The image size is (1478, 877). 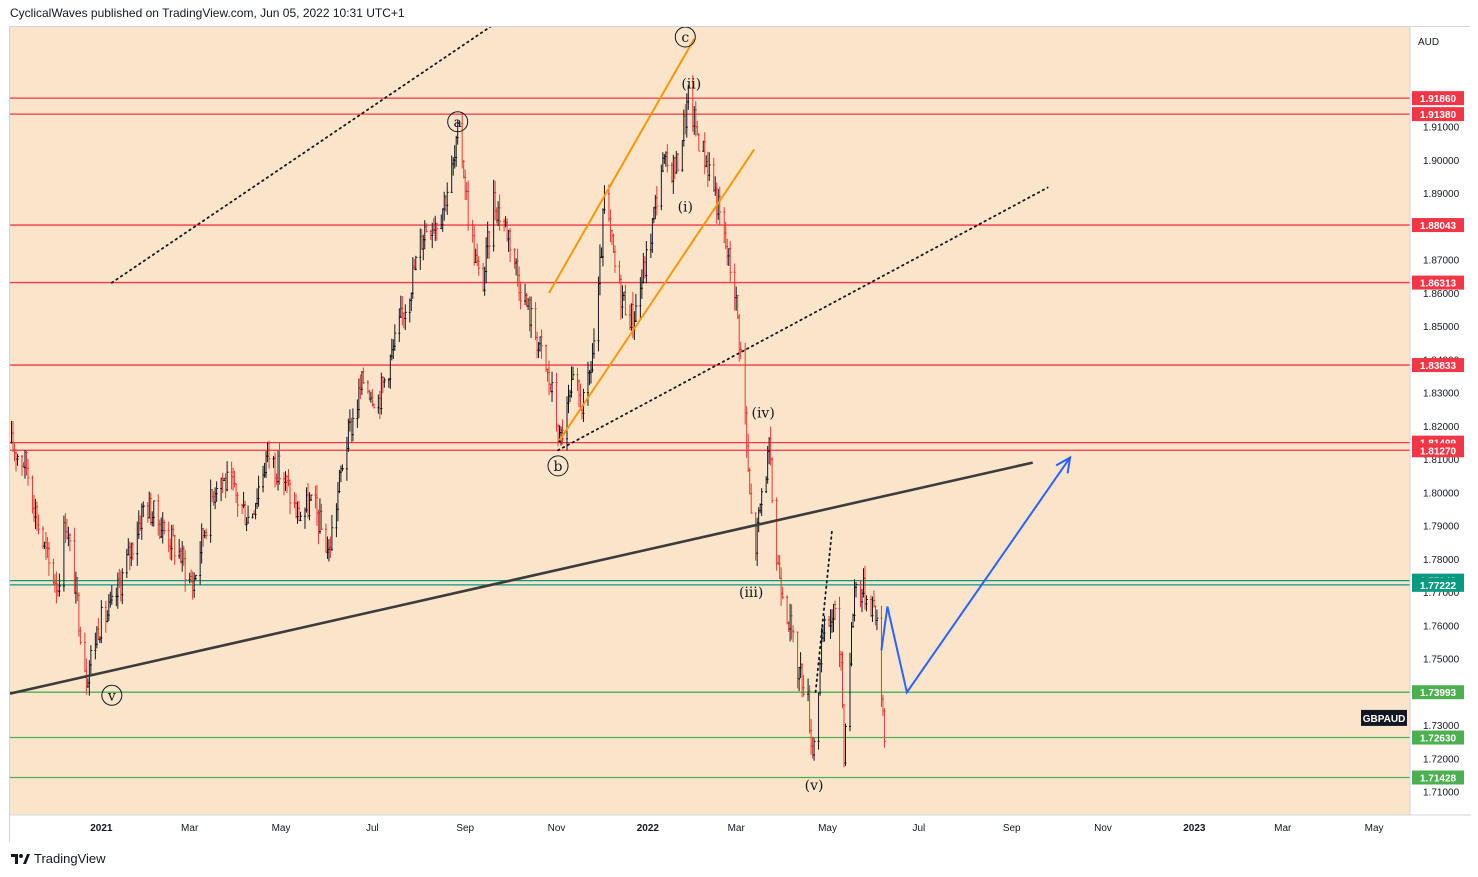 I want to click on level-price-tag-label: 1.71428, so click(x=1438, y=778).